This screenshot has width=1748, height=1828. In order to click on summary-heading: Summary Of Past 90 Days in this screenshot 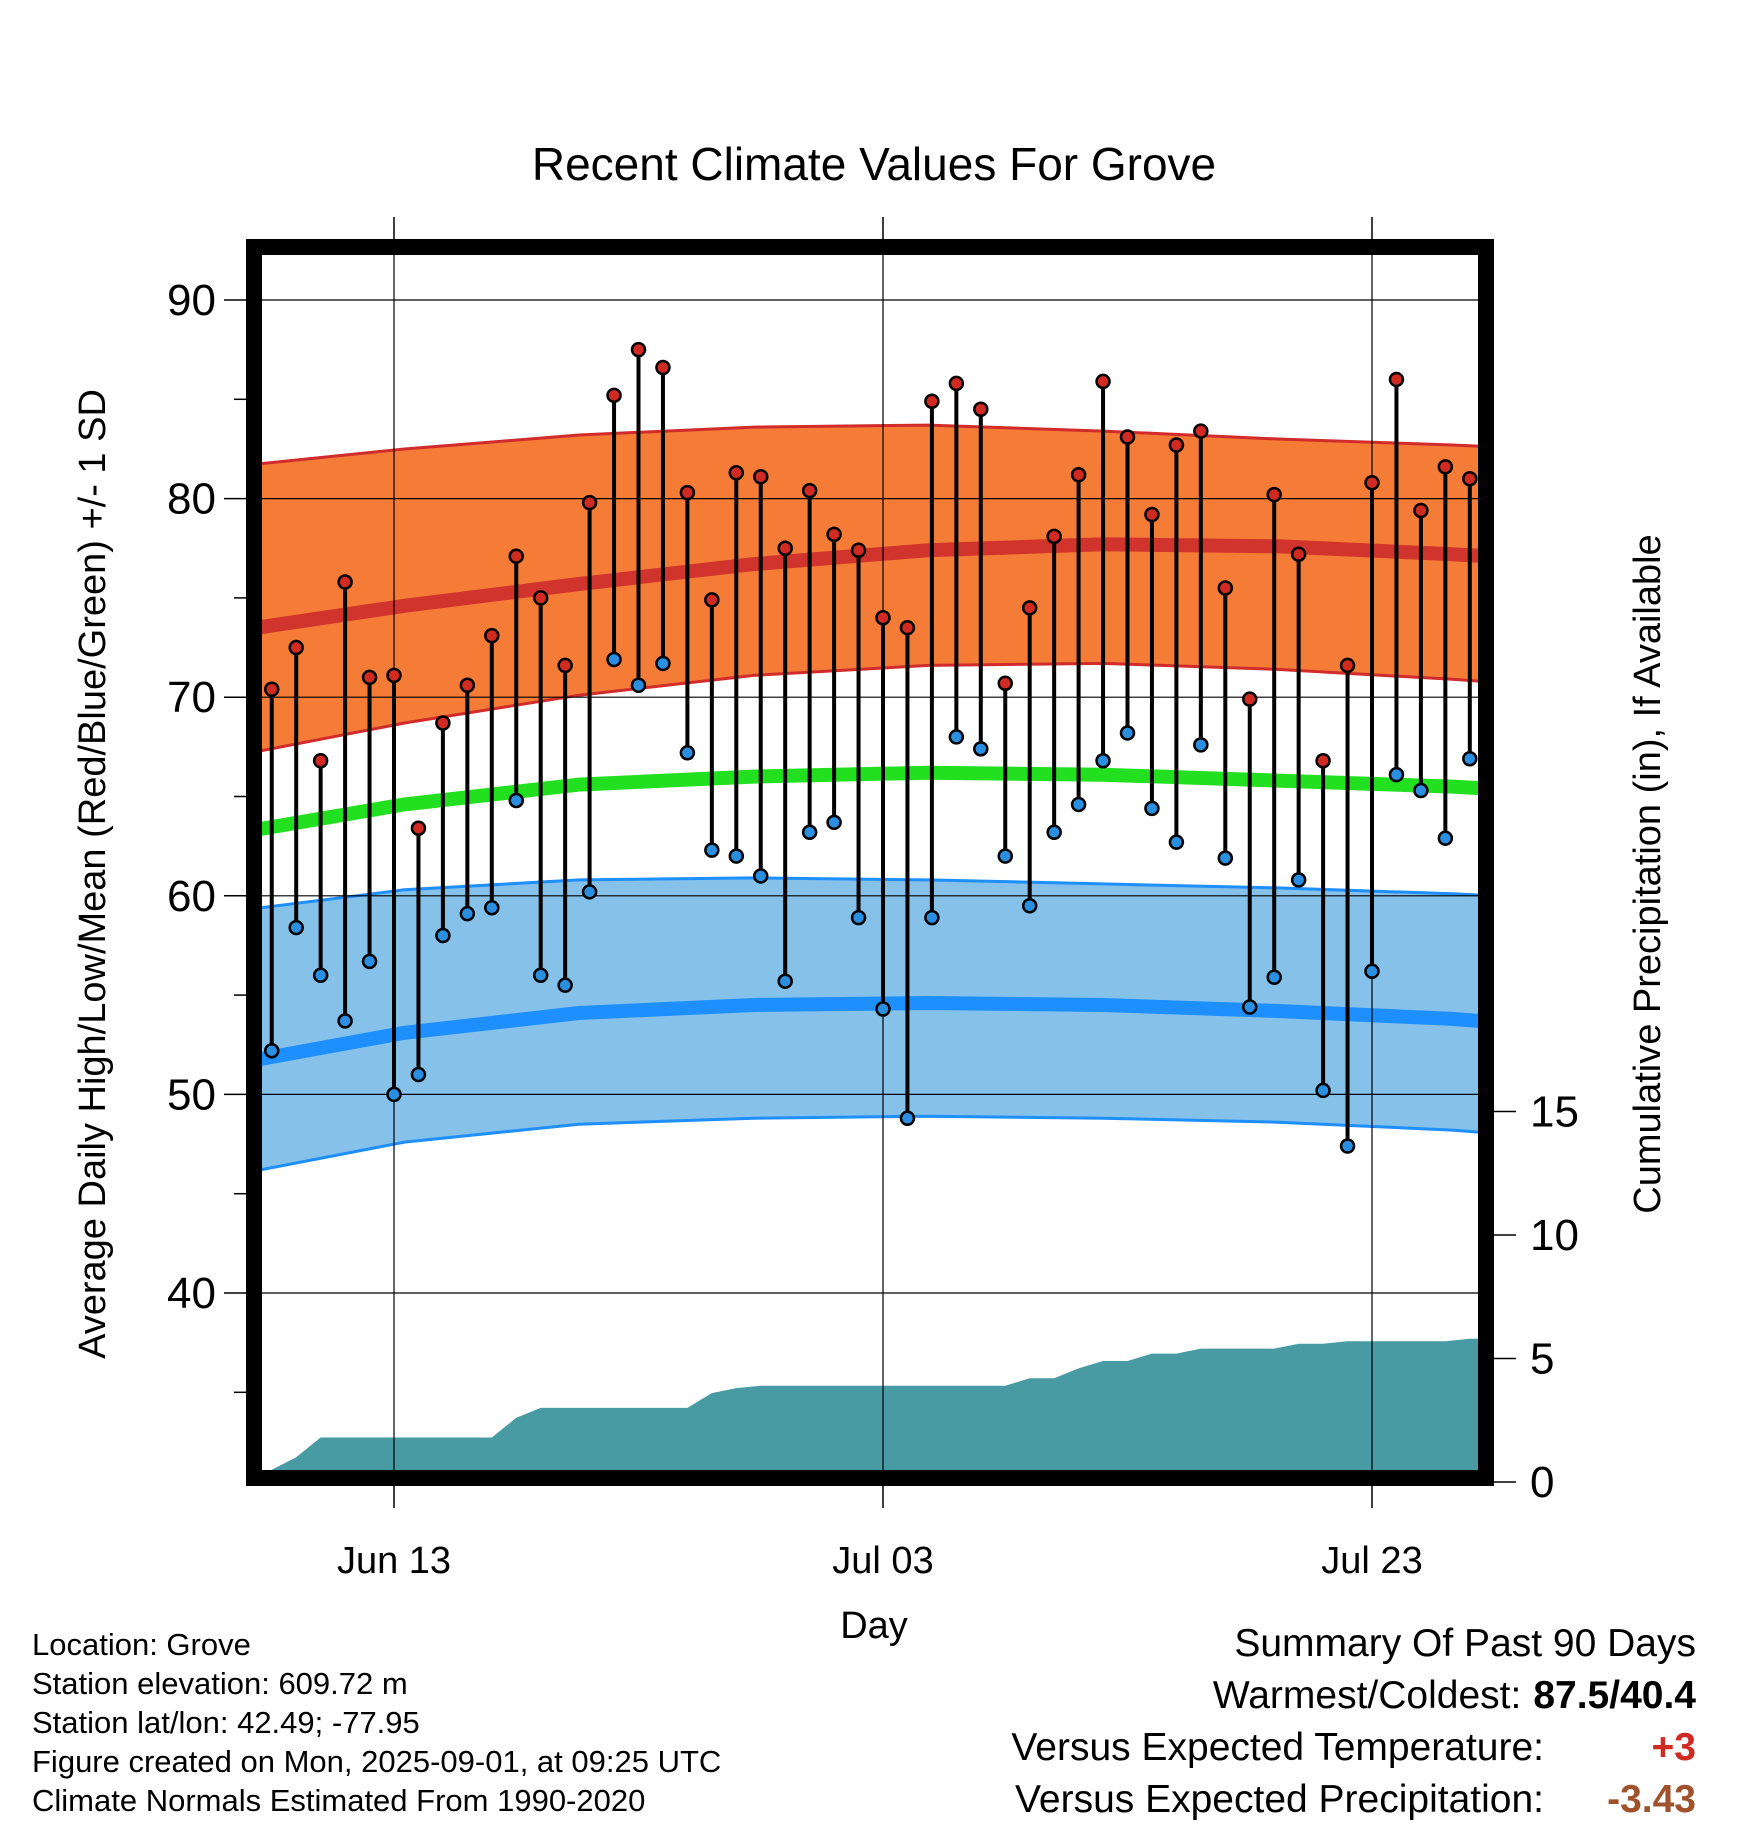, I will do `click(1465, 1643)`.